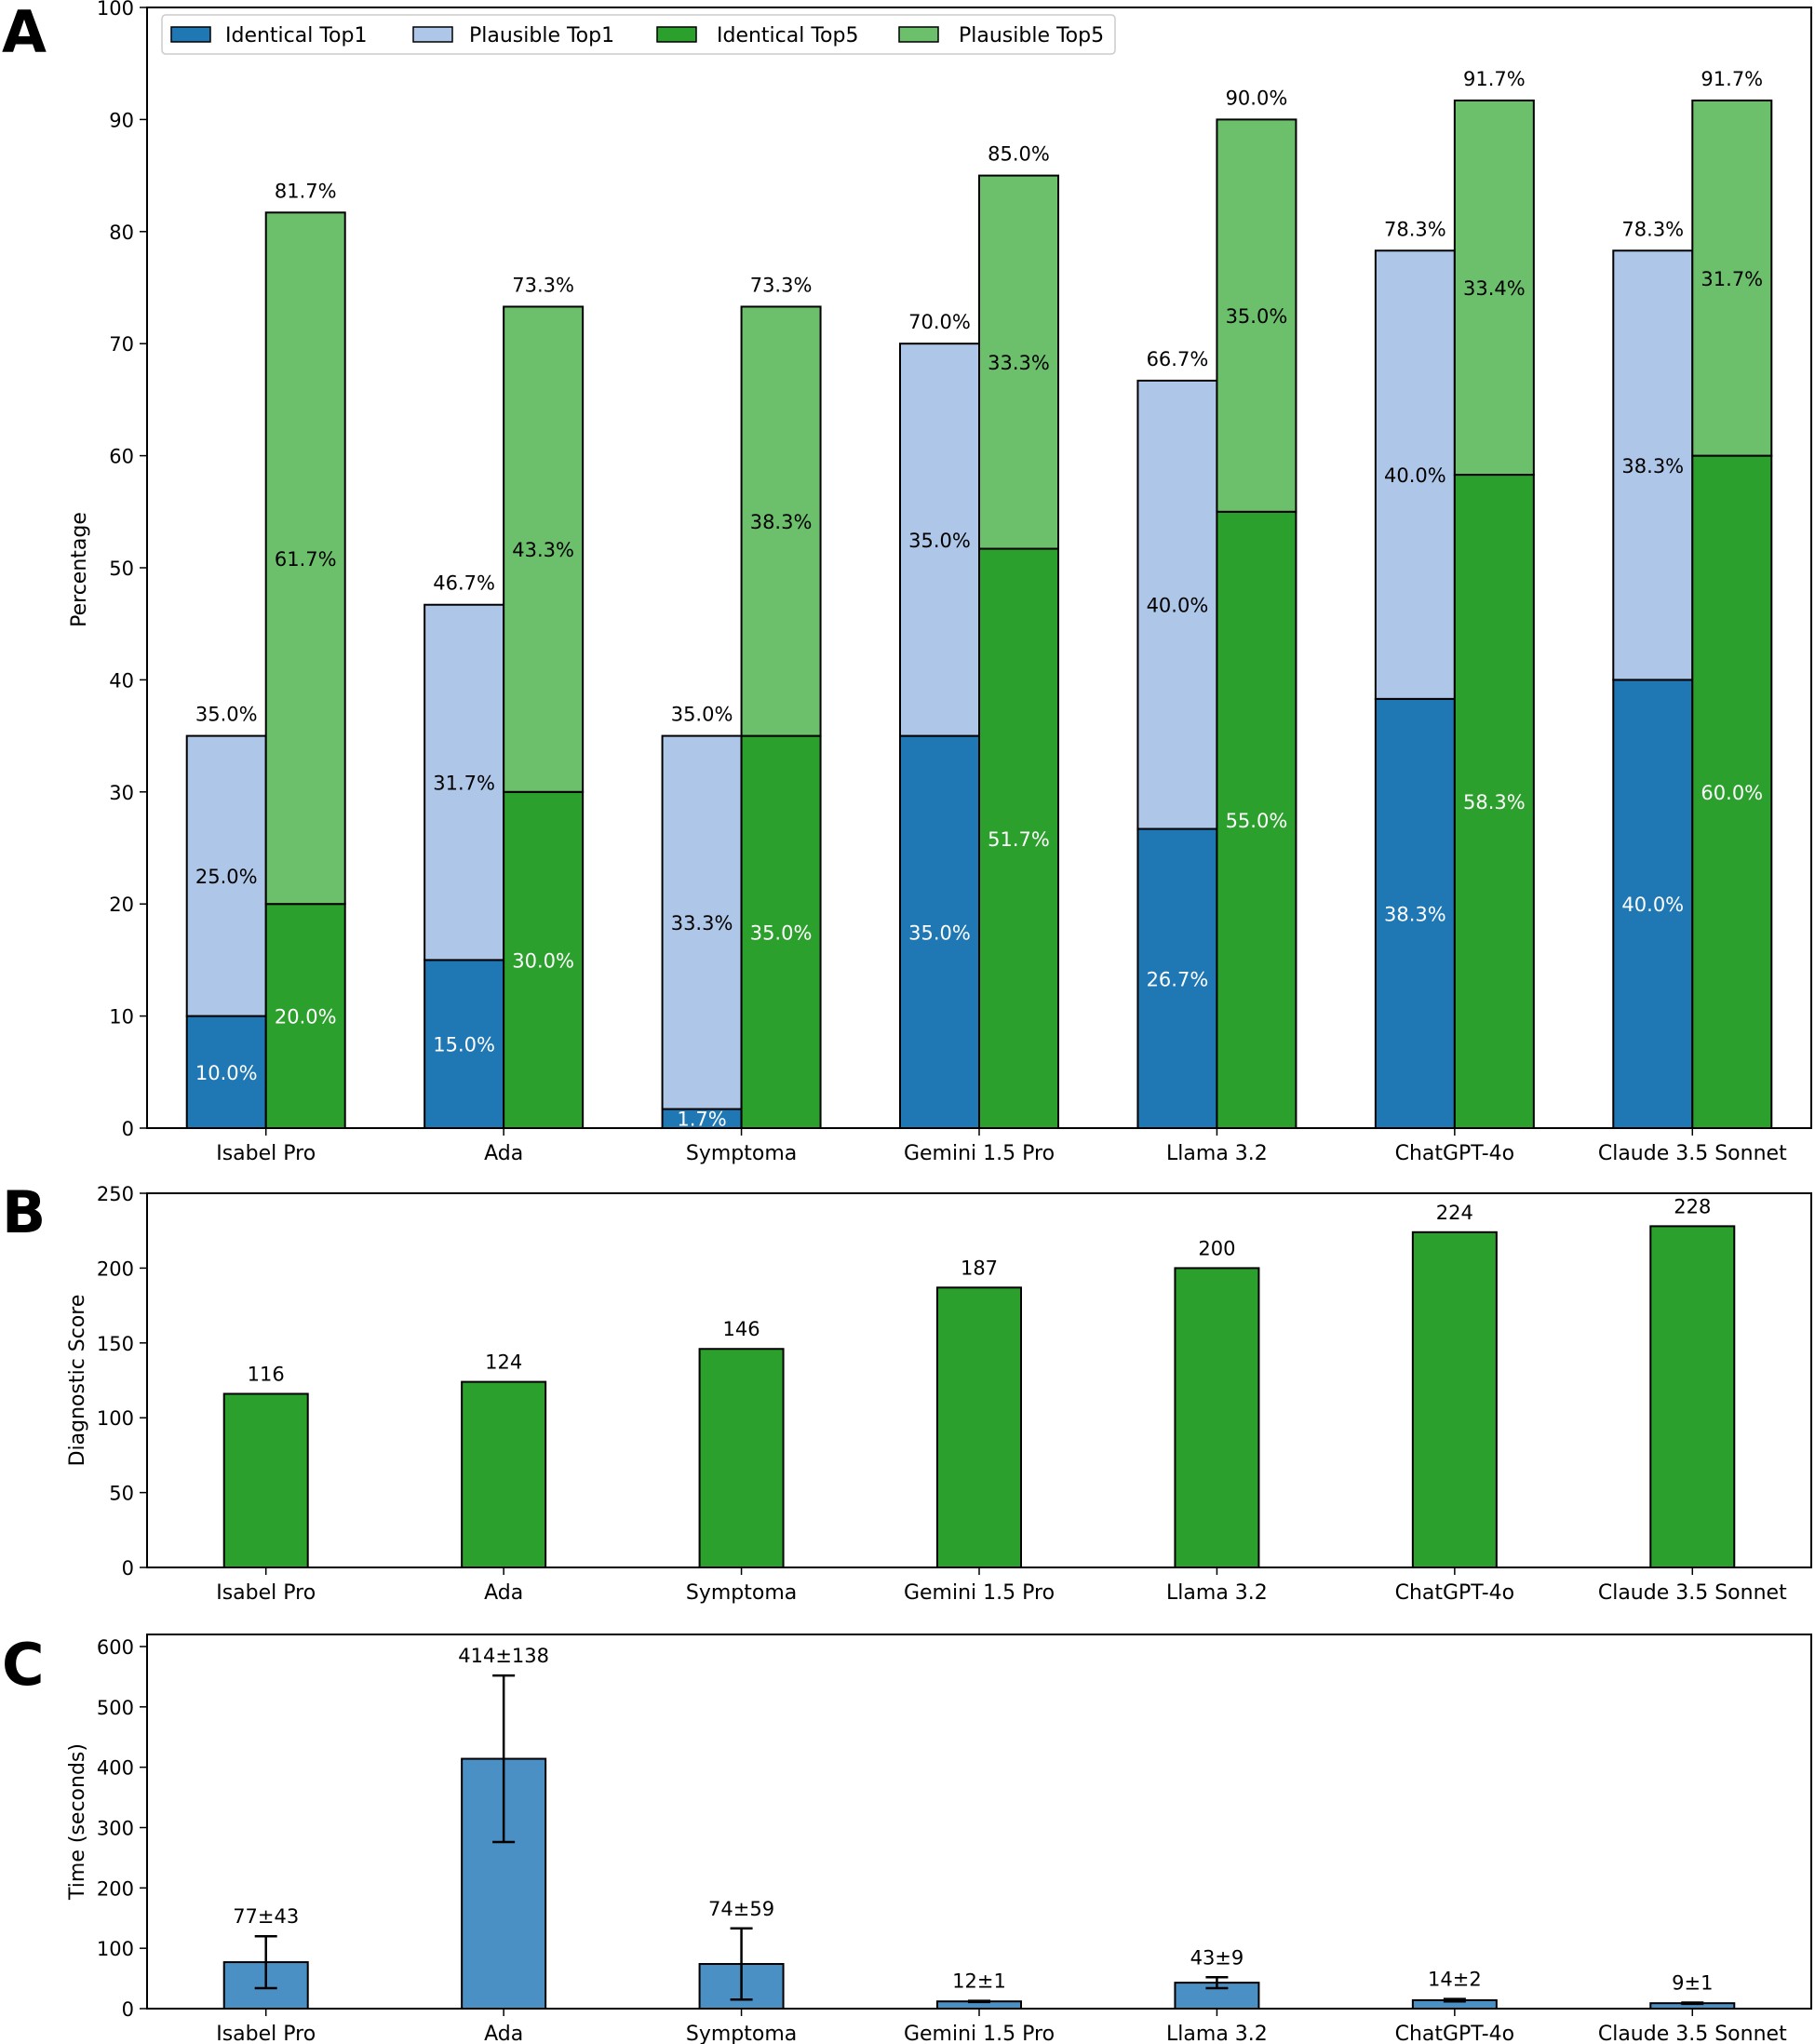 The image size is (1815, 2044). I want to click on panel-c-y-ticks: 0 100 200 300 400 500 600, so click(122, 1828).